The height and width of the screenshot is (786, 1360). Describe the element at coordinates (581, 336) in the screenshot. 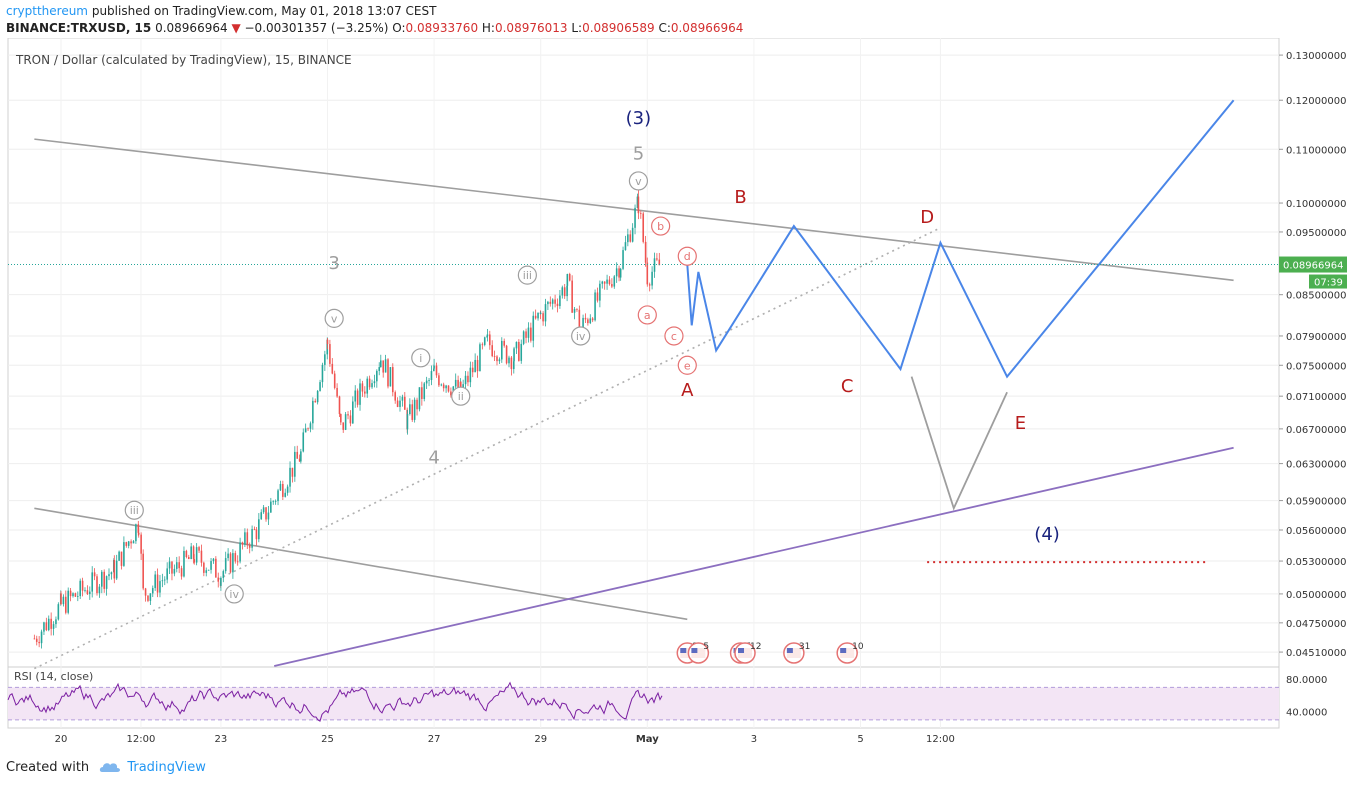

I see `roman-label-iv: iv` at that location.